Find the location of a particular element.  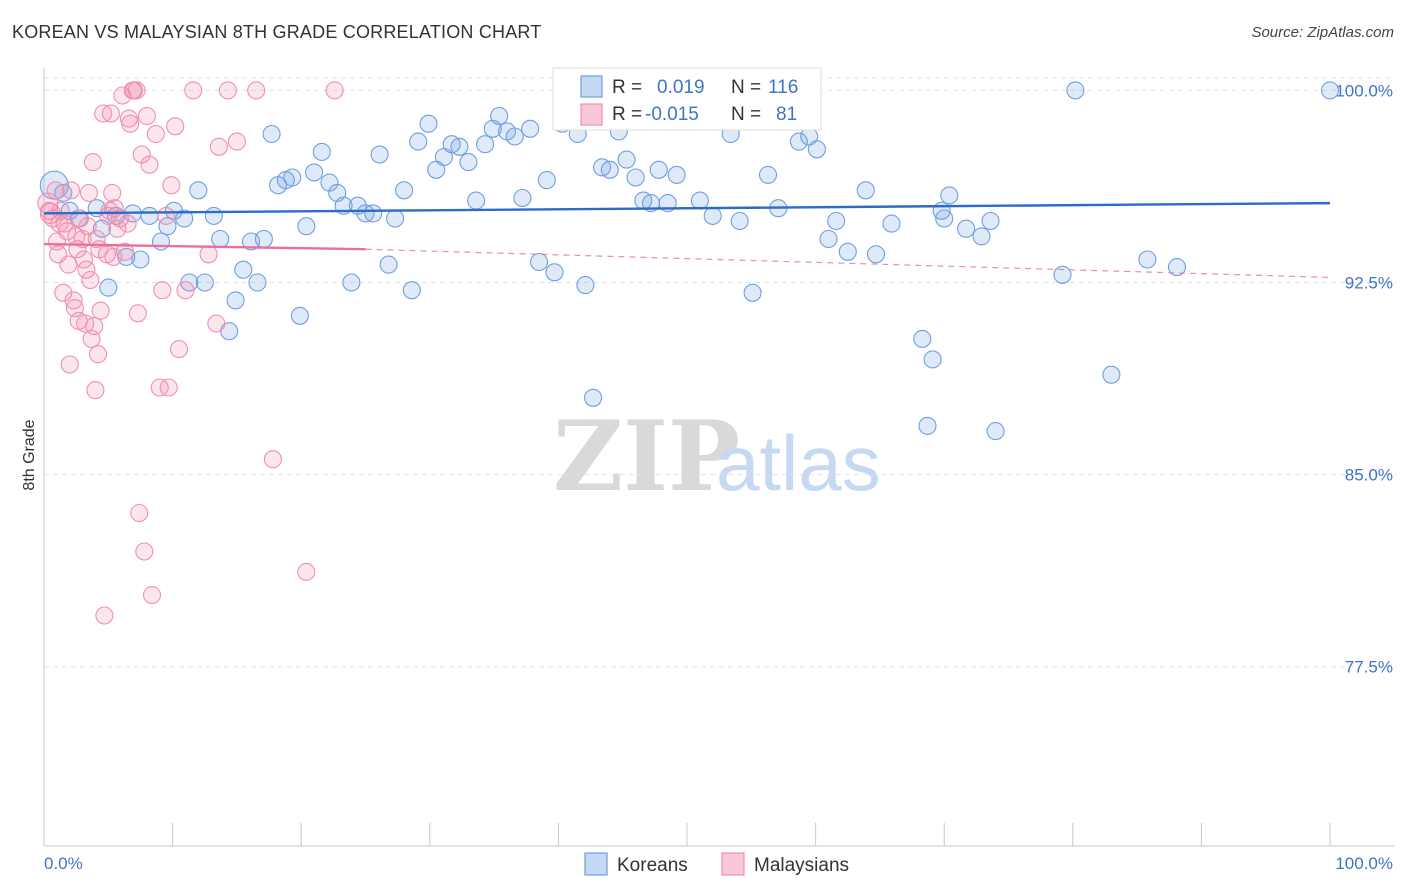

y-axis-label: 8th Grade is located at coordinates (29, 454).